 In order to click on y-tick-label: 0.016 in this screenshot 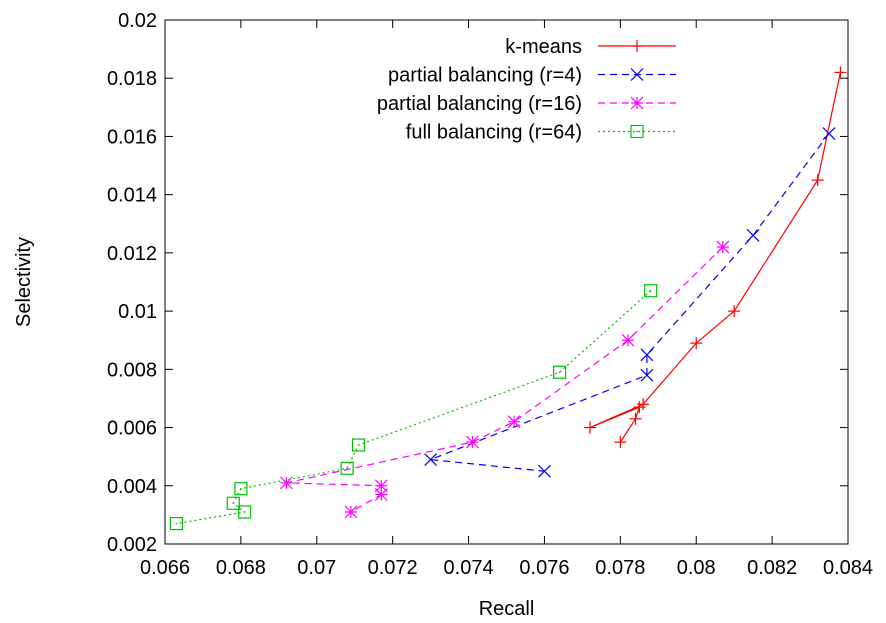, I will do `click(132, 137)`.